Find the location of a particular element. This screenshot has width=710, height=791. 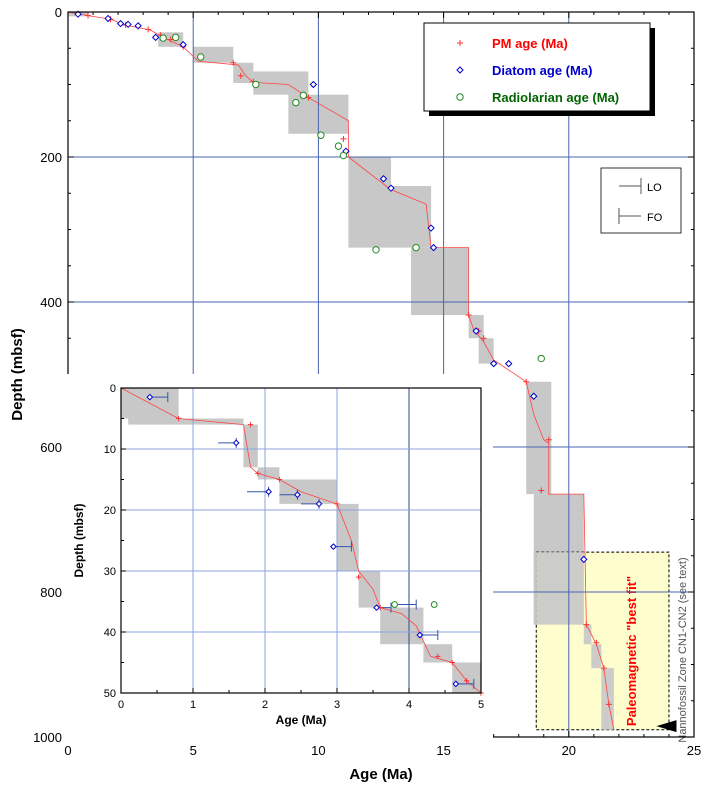

inset-y-tick-label-1: 10 is located at coordinates (110, 450).